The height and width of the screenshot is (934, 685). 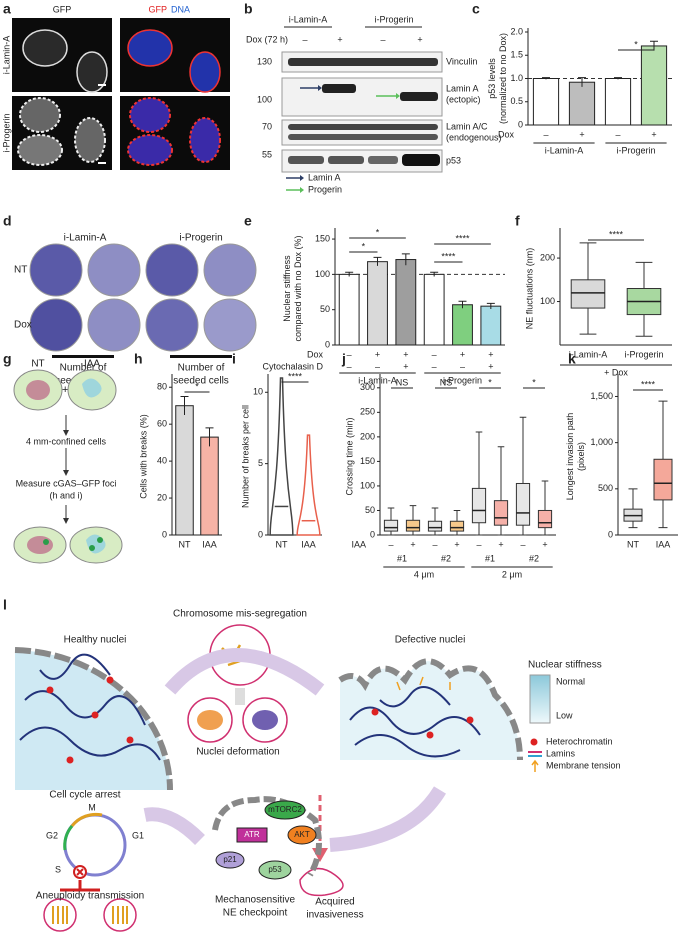 What do you see at coordinates (66, 441) in the screenshot?
I see `step-label: 4 mm-confined cells` at bounding box center [66, 441].